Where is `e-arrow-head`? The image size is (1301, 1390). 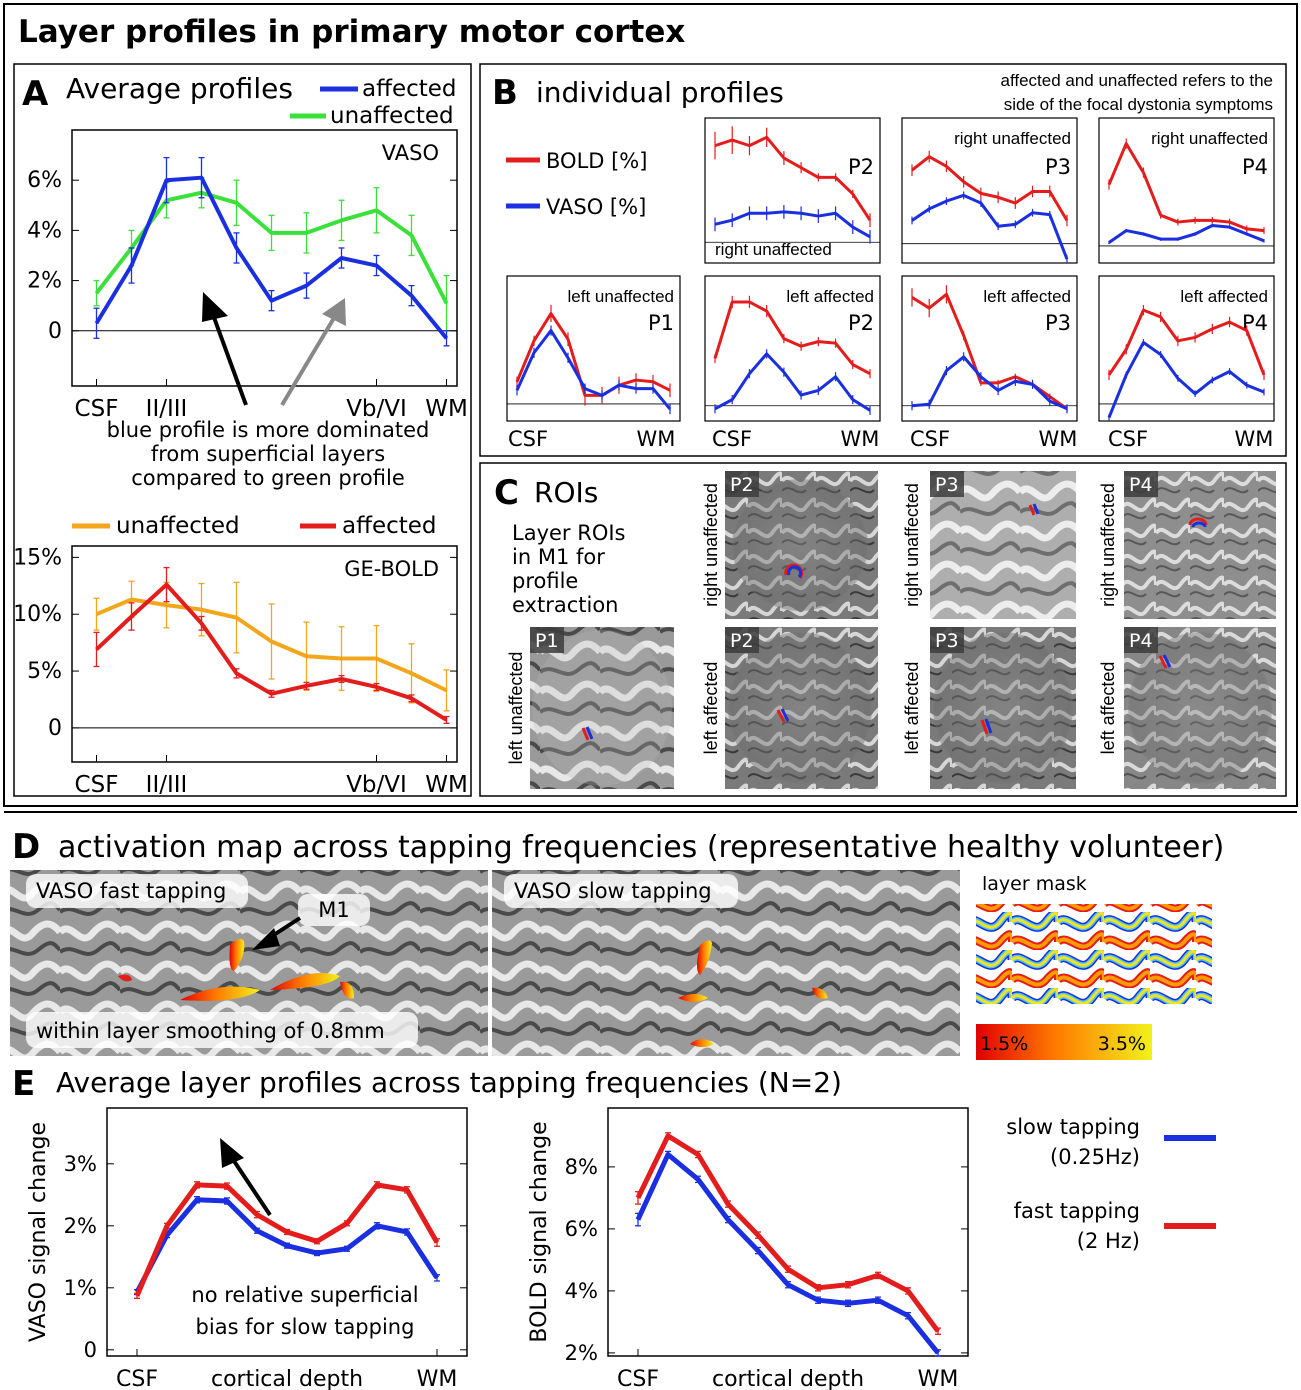 e-arrow-head is located at coordinates (232, 1153).